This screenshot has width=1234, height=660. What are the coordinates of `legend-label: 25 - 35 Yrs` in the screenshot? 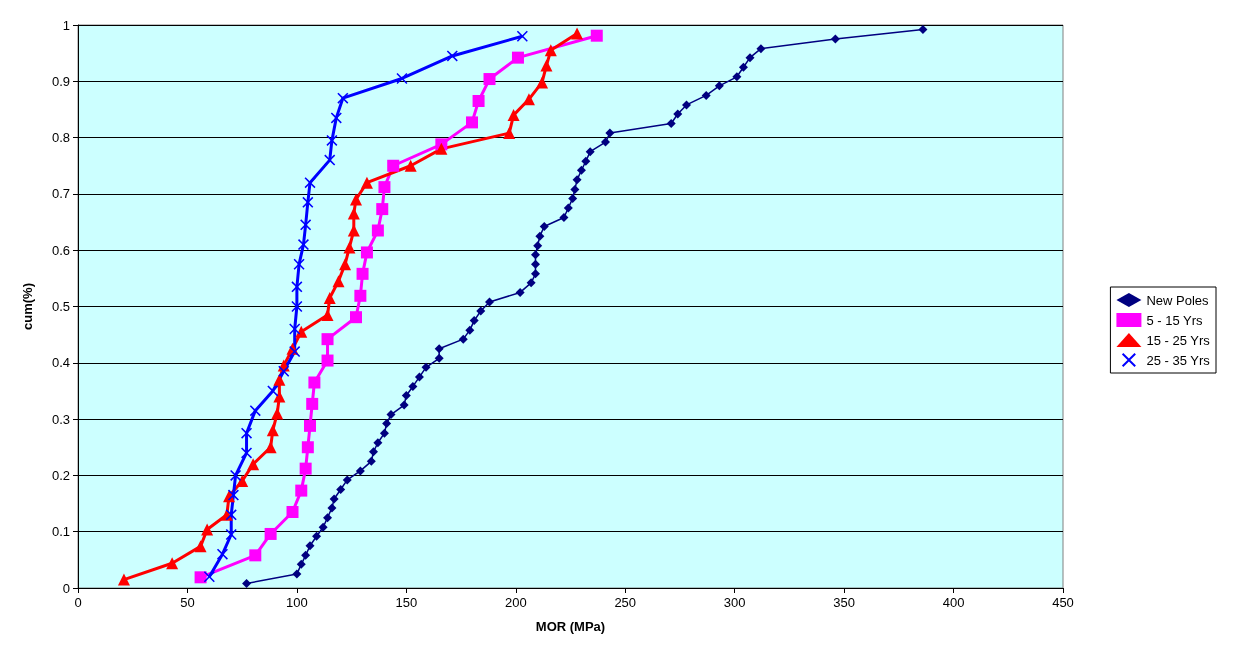 It's located at (1178, 360).